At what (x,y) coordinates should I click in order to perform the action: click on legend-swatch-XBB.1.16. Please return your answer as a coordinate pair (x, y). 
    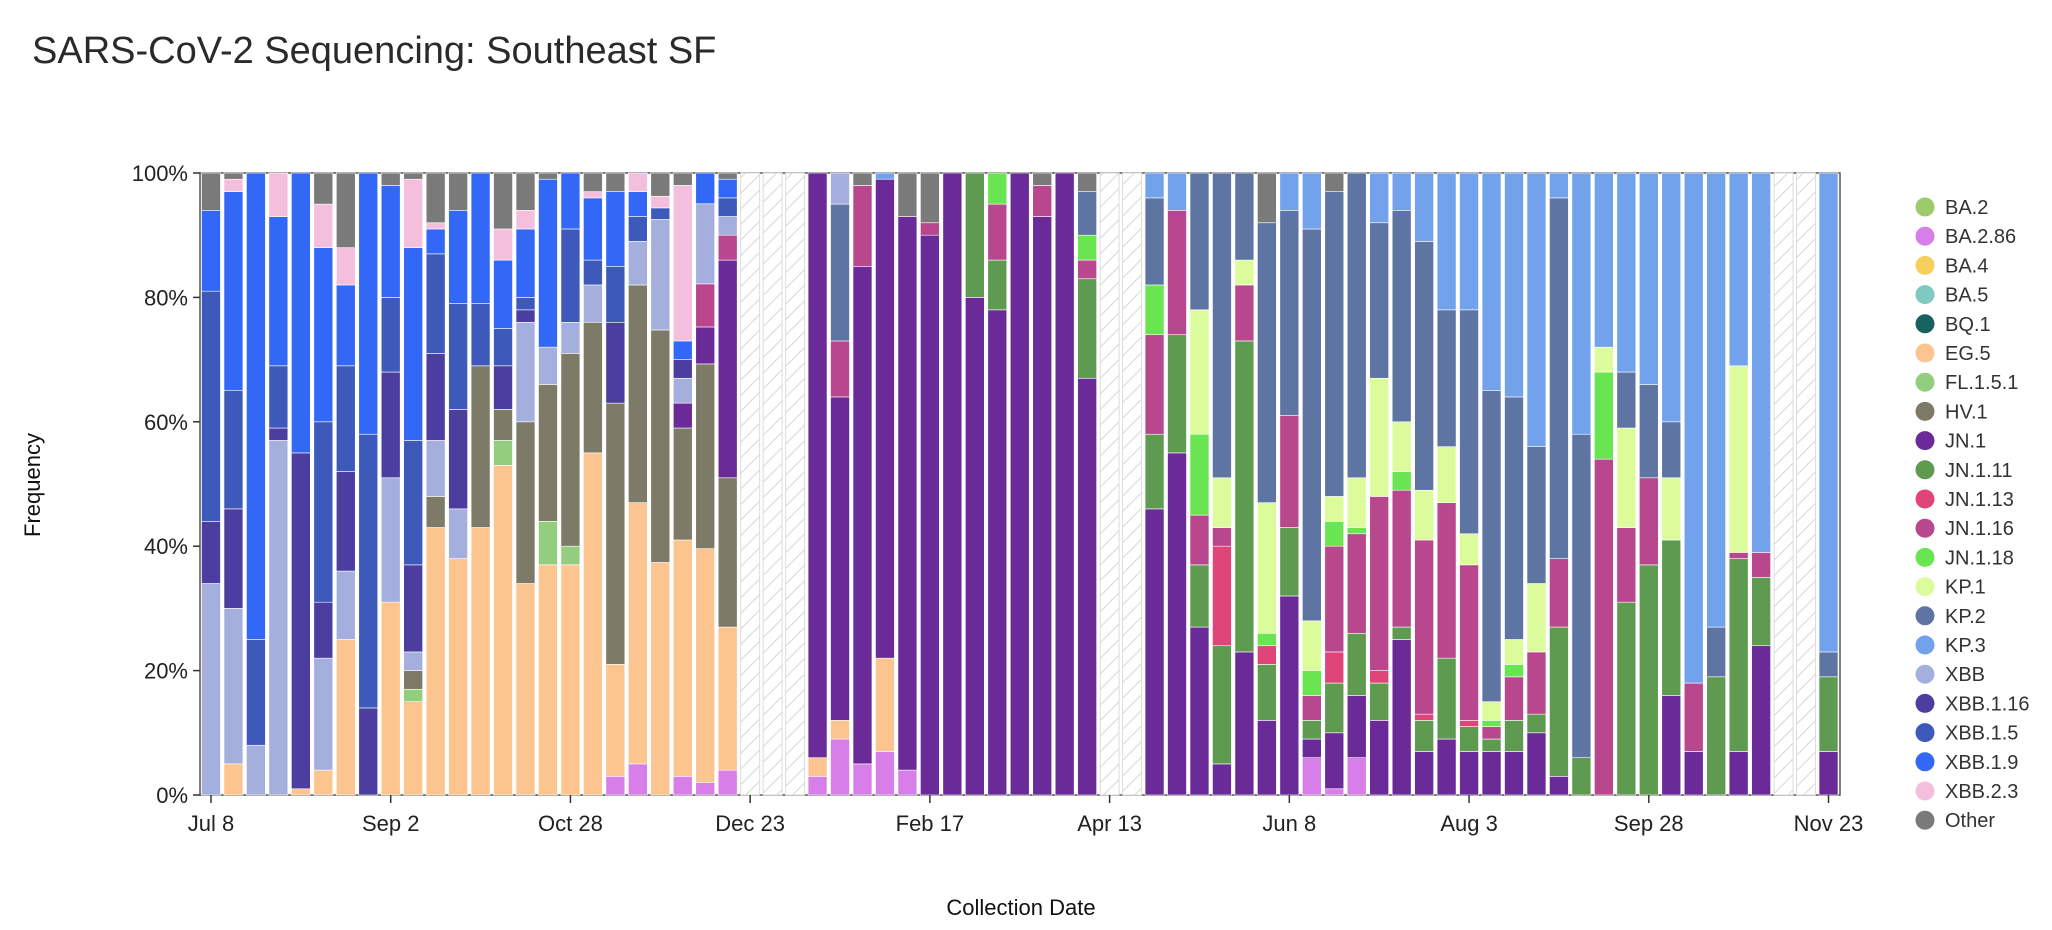
    Looking at the image, I should click on (1925, 703).